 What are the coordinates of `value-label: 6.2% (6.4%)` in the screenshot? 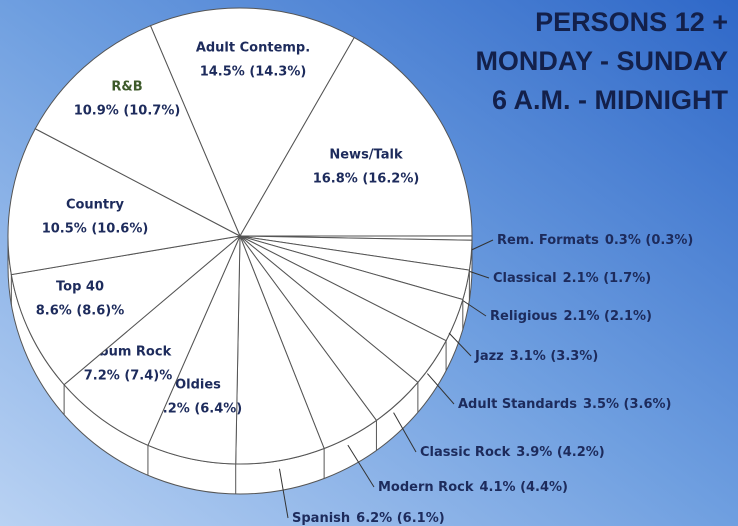 It's located at (198, 409).